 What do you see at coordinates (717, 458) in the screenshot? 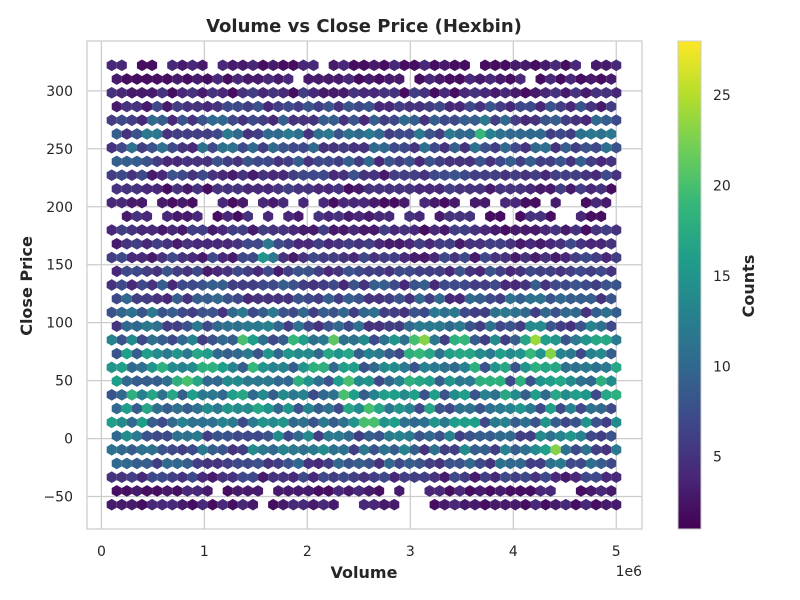
I see `colorbar-tick-label: 5` at bounding box center [717, 458].